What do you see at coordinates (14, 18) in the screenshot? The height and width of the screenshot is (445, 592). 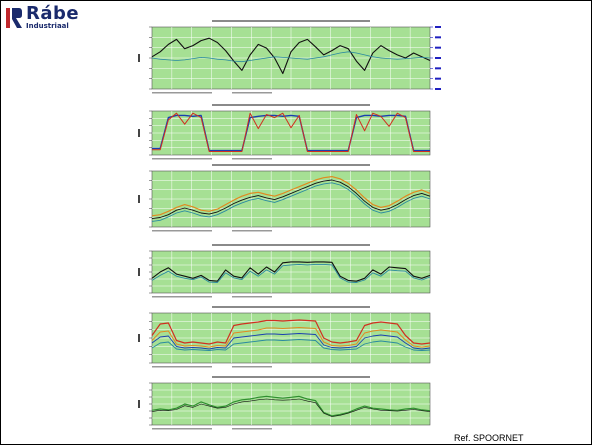 I see `rabe-logo-mark-icon` at bounding box center [14, 18].